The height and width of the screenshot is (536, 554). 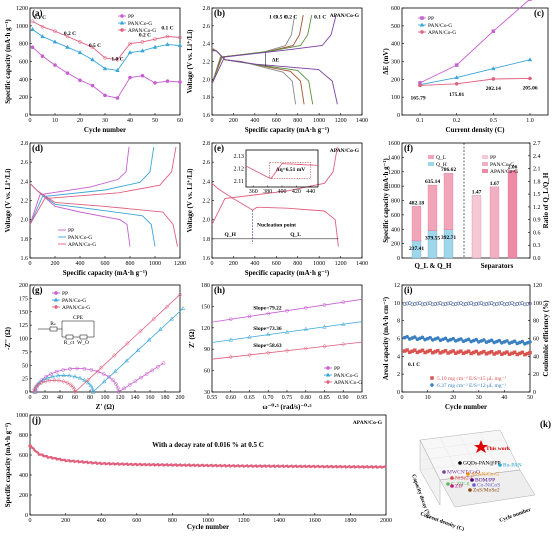 What do you see at coordinates (25, 259) in the screenshot?
I see `y-tick-label: 1.6` at bounding box center [25, 259].